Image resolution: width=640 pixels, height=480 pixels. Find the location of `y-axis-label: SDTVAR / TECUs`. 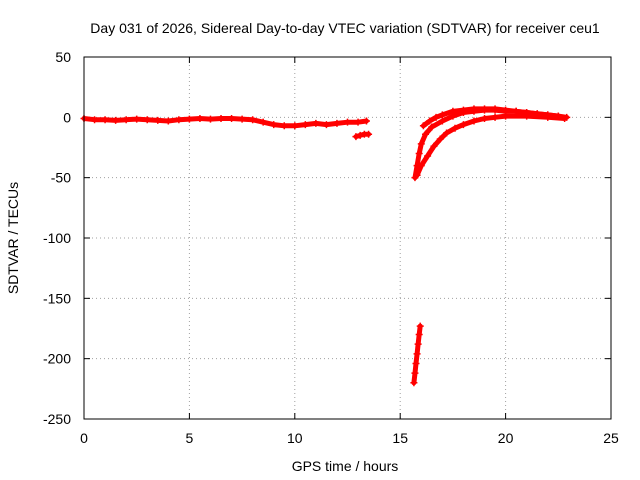

y-axis-label: SDTVAR / TECUs is located at coordinates (13, 238).